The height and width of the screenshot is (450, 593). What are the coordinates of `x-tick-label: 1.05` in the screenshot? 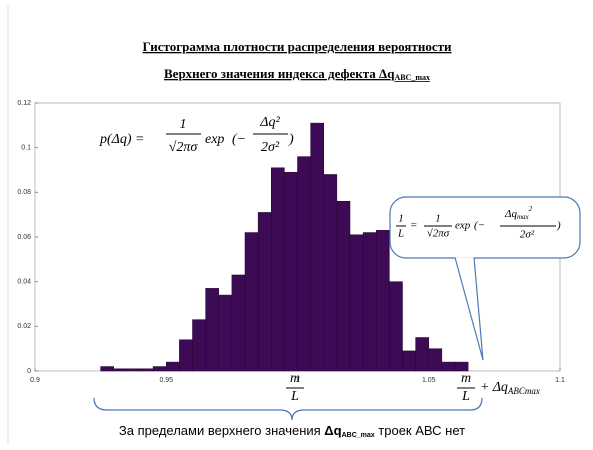 It's located at (429, 380).